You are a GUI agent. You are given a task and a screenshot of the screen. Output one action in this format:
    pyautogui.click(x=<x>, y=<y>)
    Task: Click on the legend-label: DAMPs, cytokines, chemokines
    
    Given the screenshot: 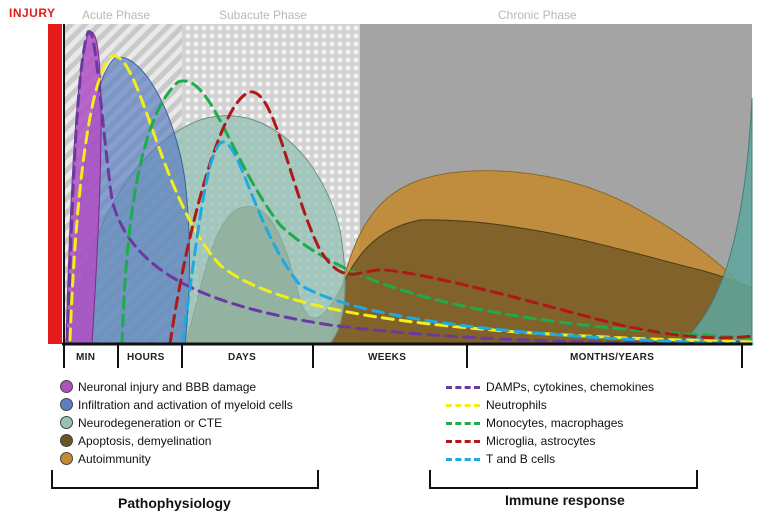 What is the action you would take?
    pyautogui.click(x=570, y=387)
    